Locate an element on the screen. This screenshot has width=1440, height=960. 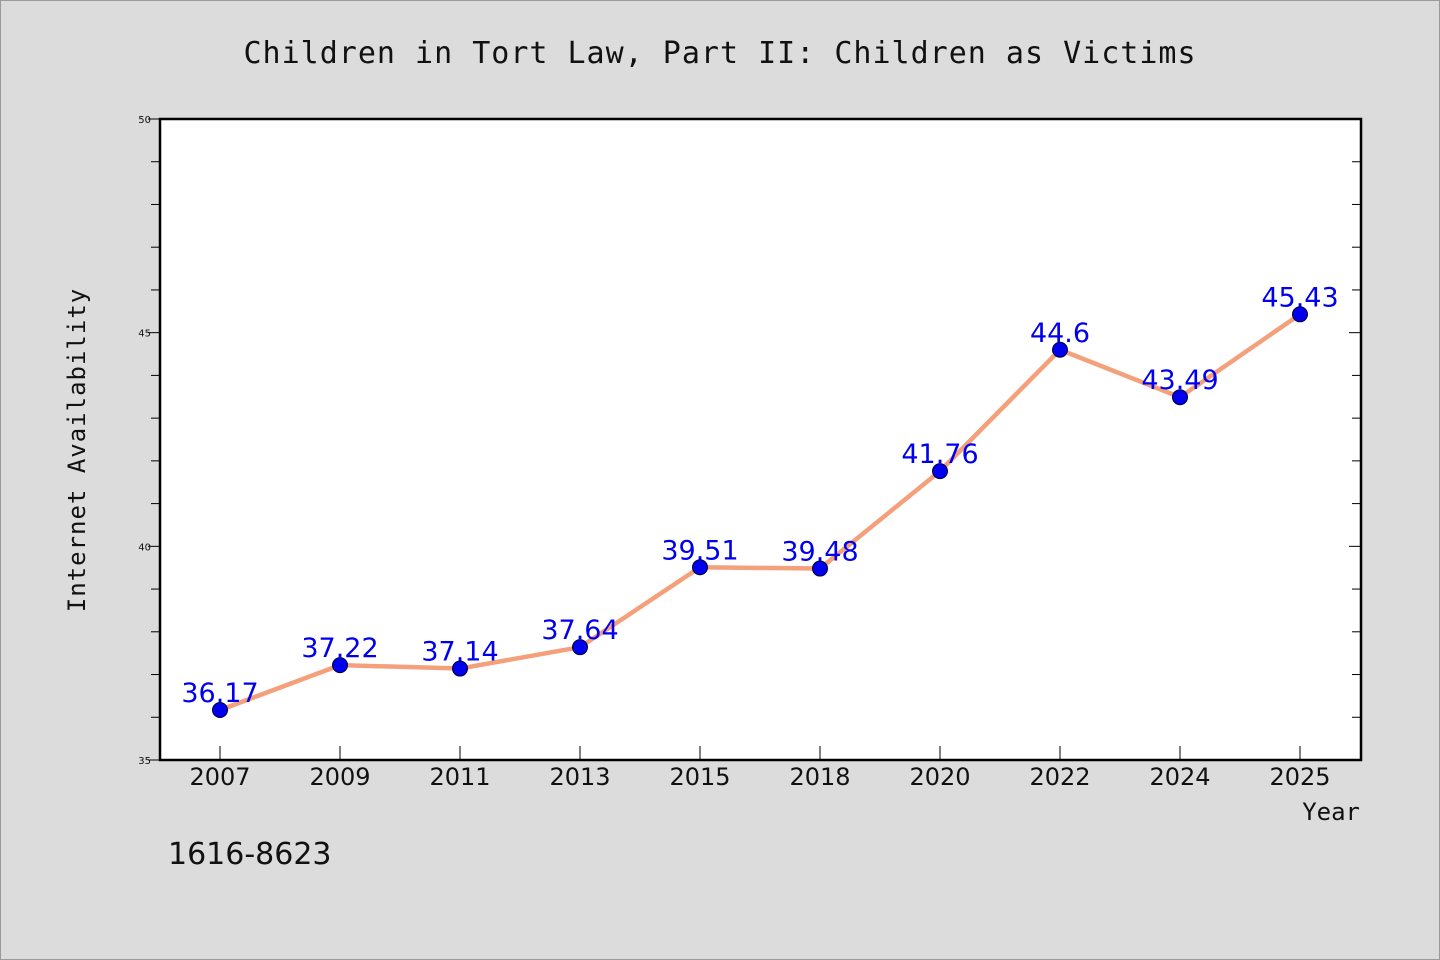
y-tick-label: 50 is located at coordinates (144, 120).